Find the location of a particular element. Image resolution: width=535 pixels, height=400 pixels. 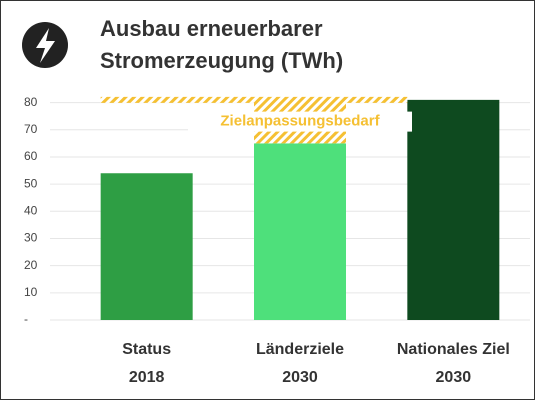

x-tick-label: Status is located at coordinates (146, 349).